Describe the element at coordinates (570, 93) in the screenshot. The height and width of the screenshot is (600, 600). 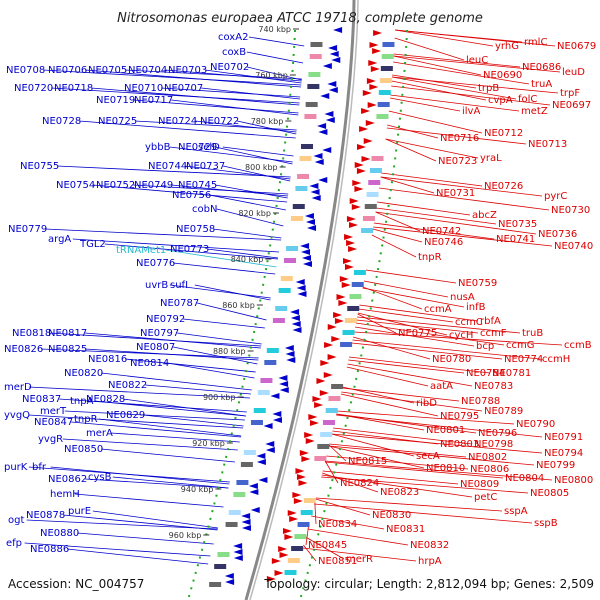
I see `gene-label-right: trpF` at that location.